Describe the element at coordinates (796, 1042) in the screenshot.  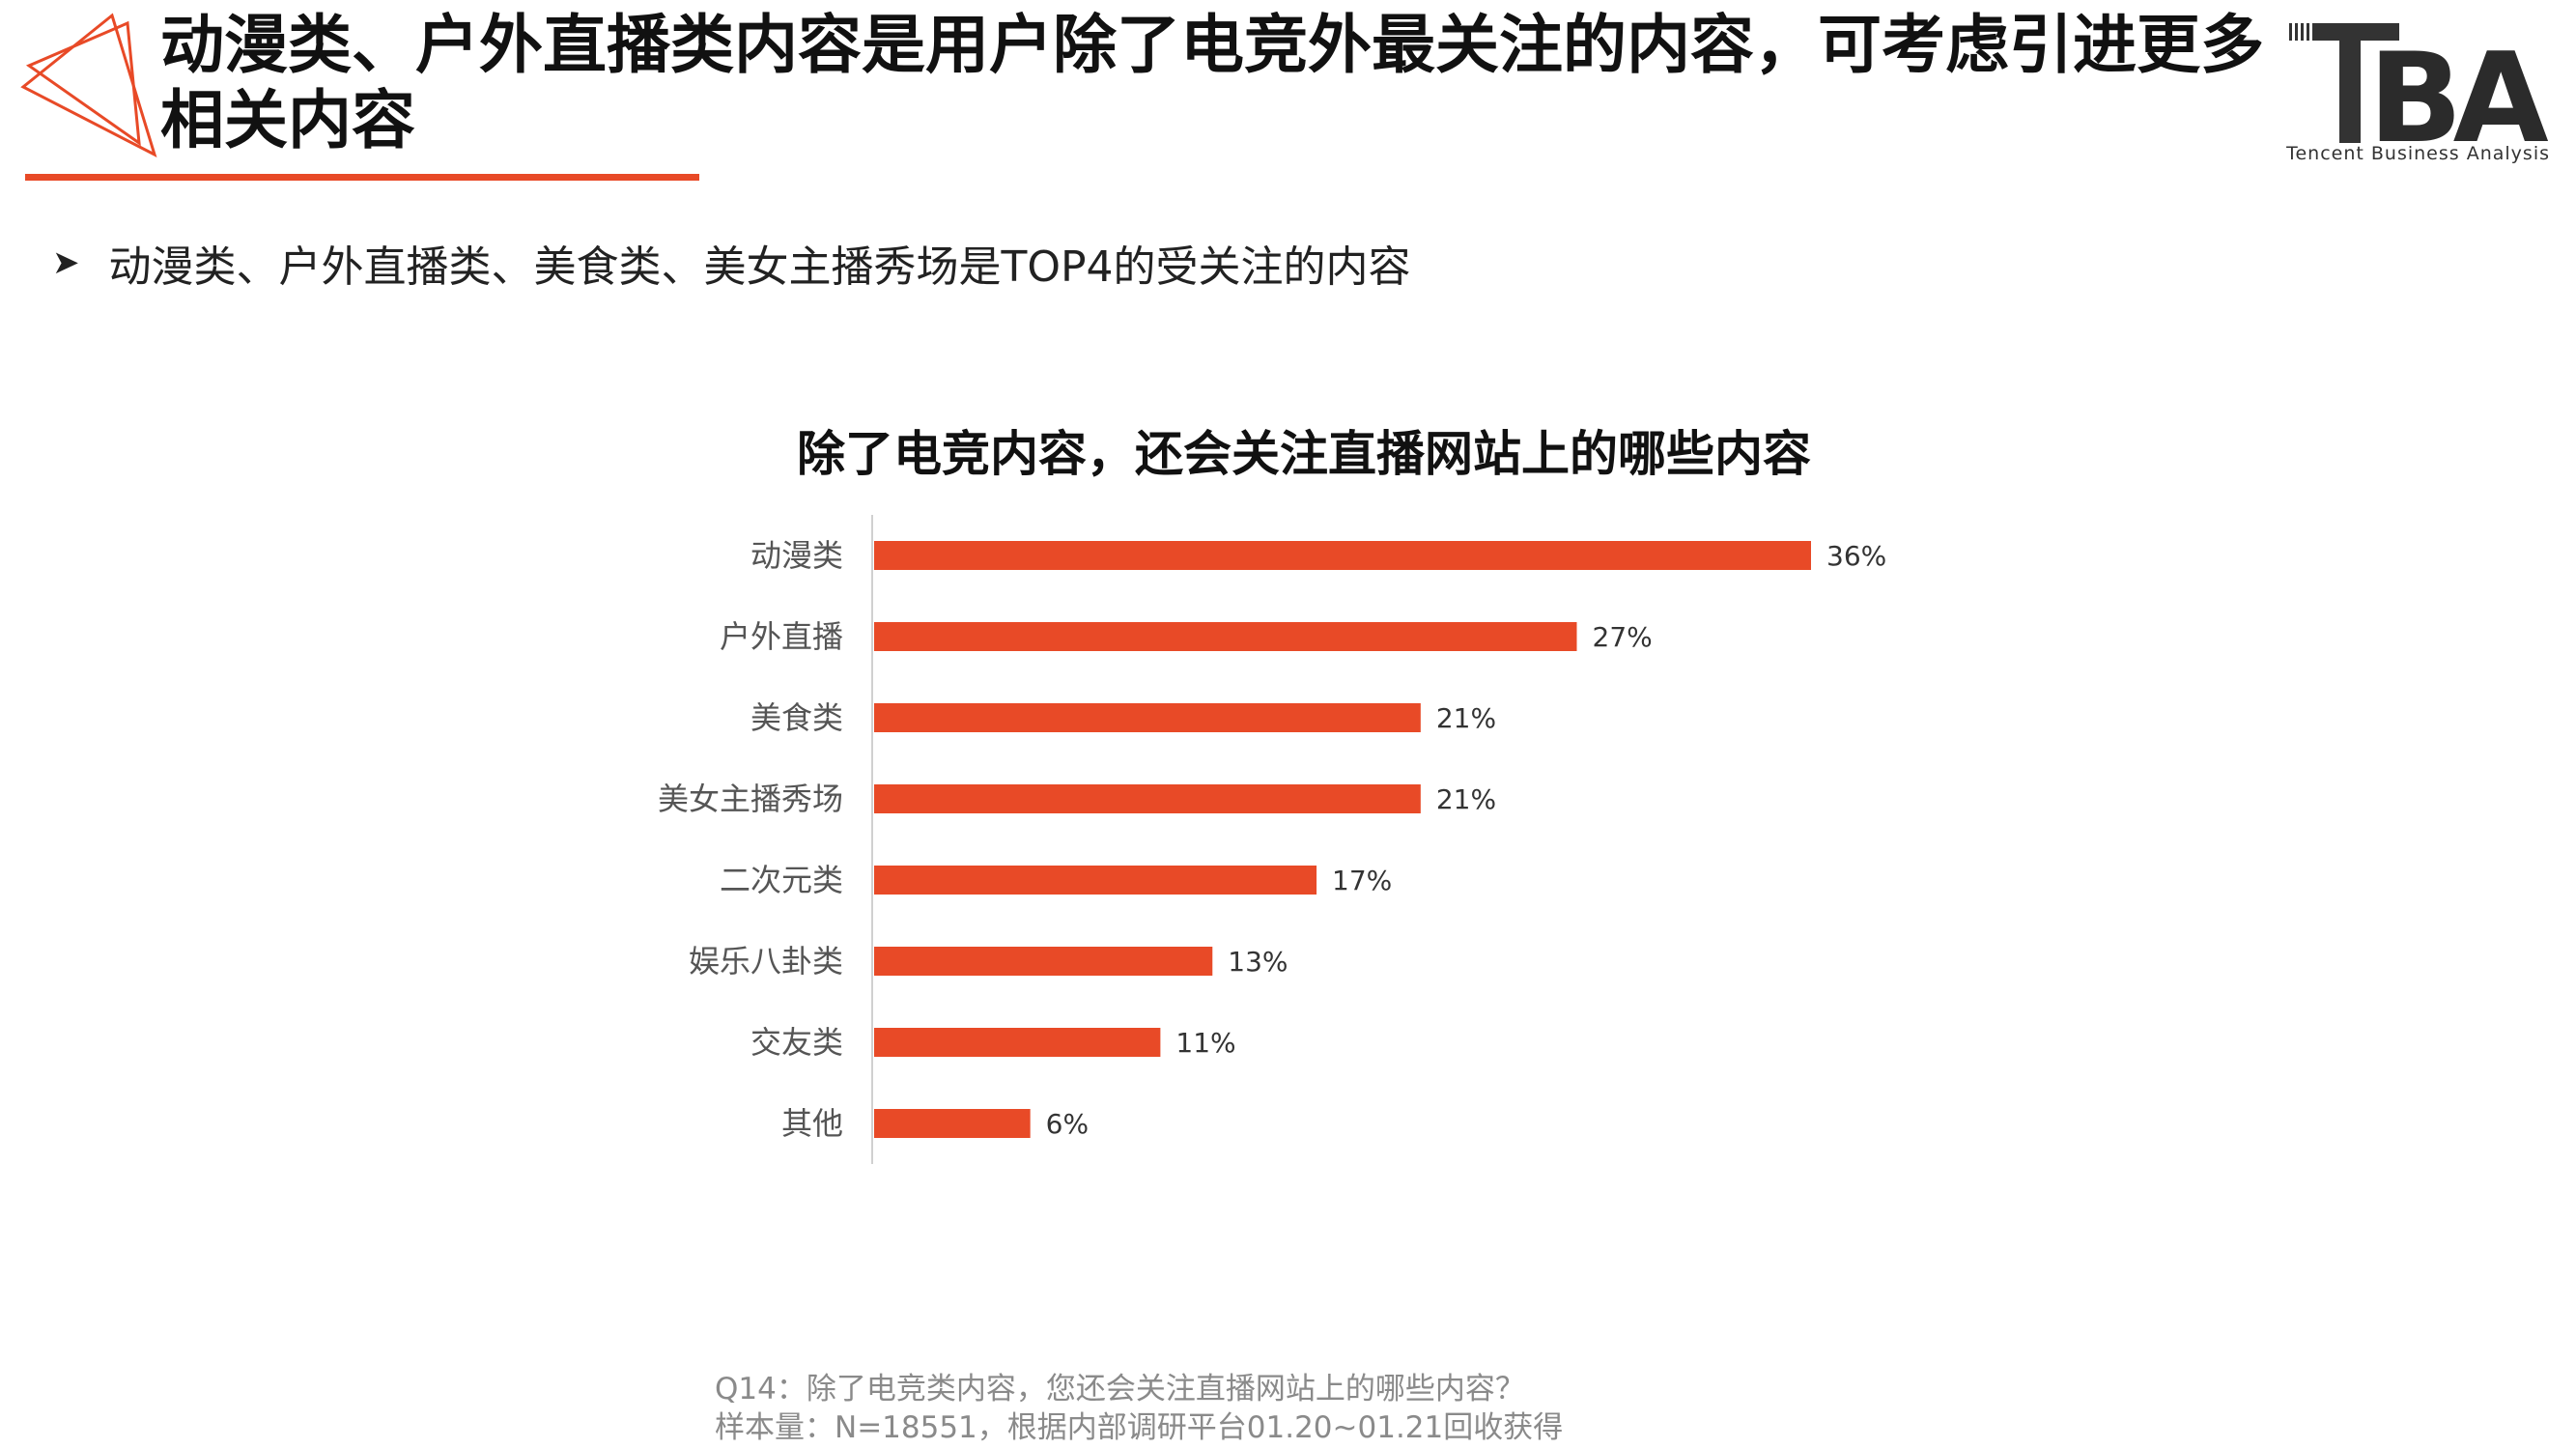
I see `category-label: 交友类` at that location.